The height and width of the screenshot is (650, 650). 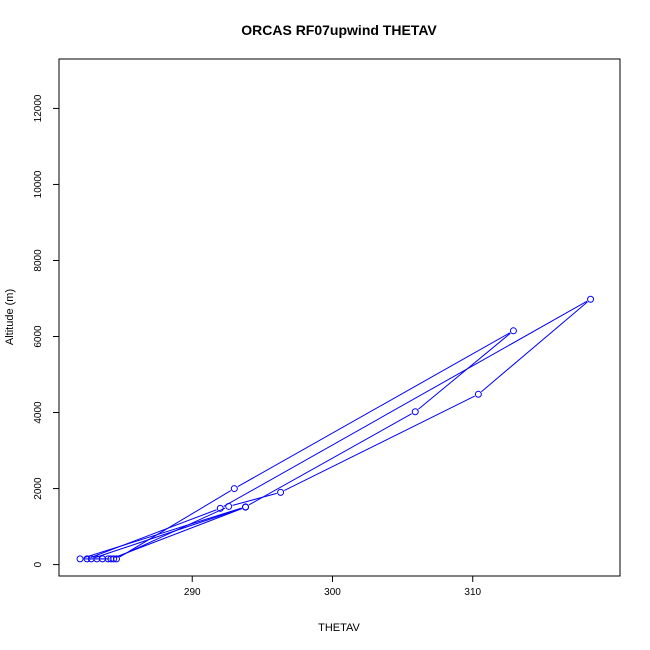 What do you see at coordinates (46, 330) in the screenshot?
I see `y-axis: 0 2000 4000 6000 8000 10000 12000` at bounding box center [46, 330].